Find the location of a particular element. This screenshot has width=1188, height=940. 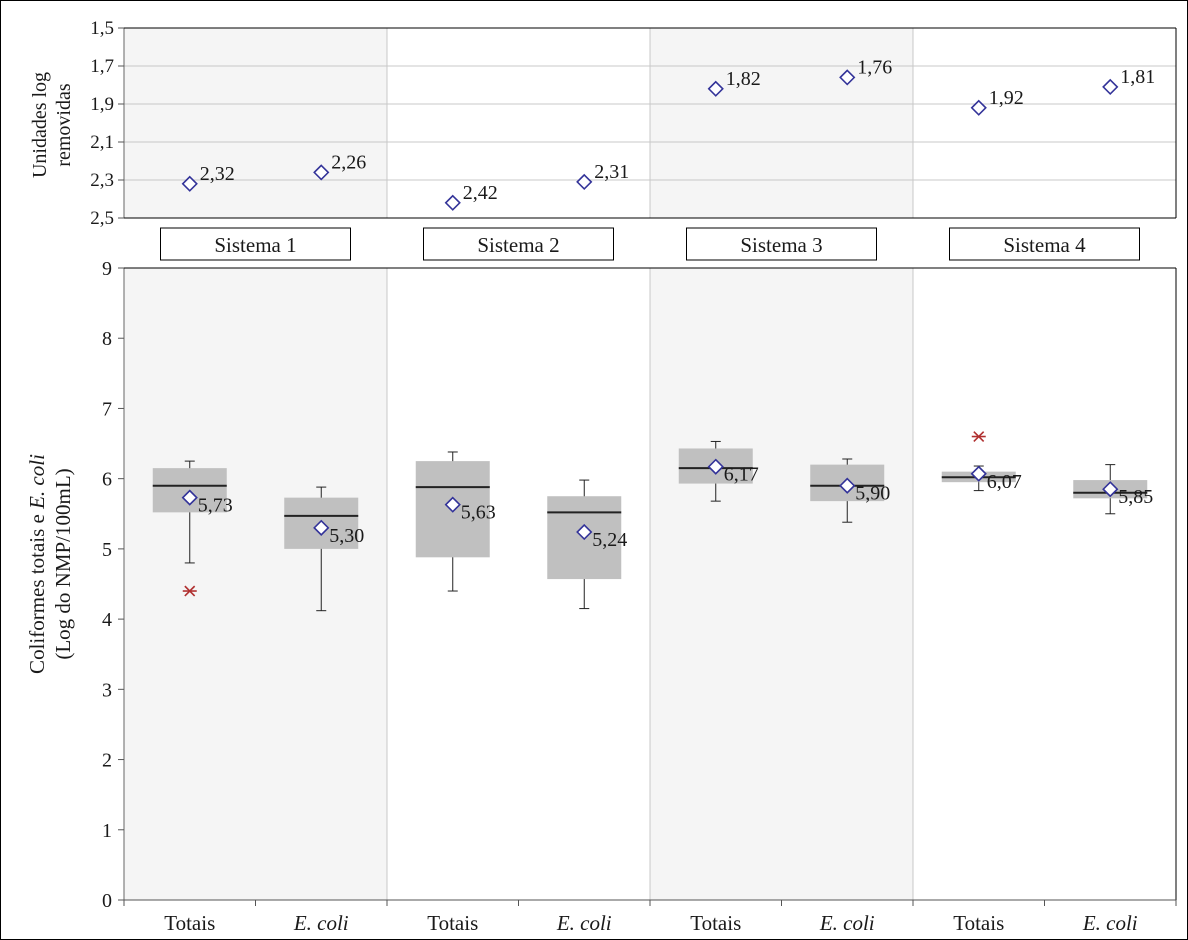

mean-value-label: 6,07 is located at coordinates (1004, 482).